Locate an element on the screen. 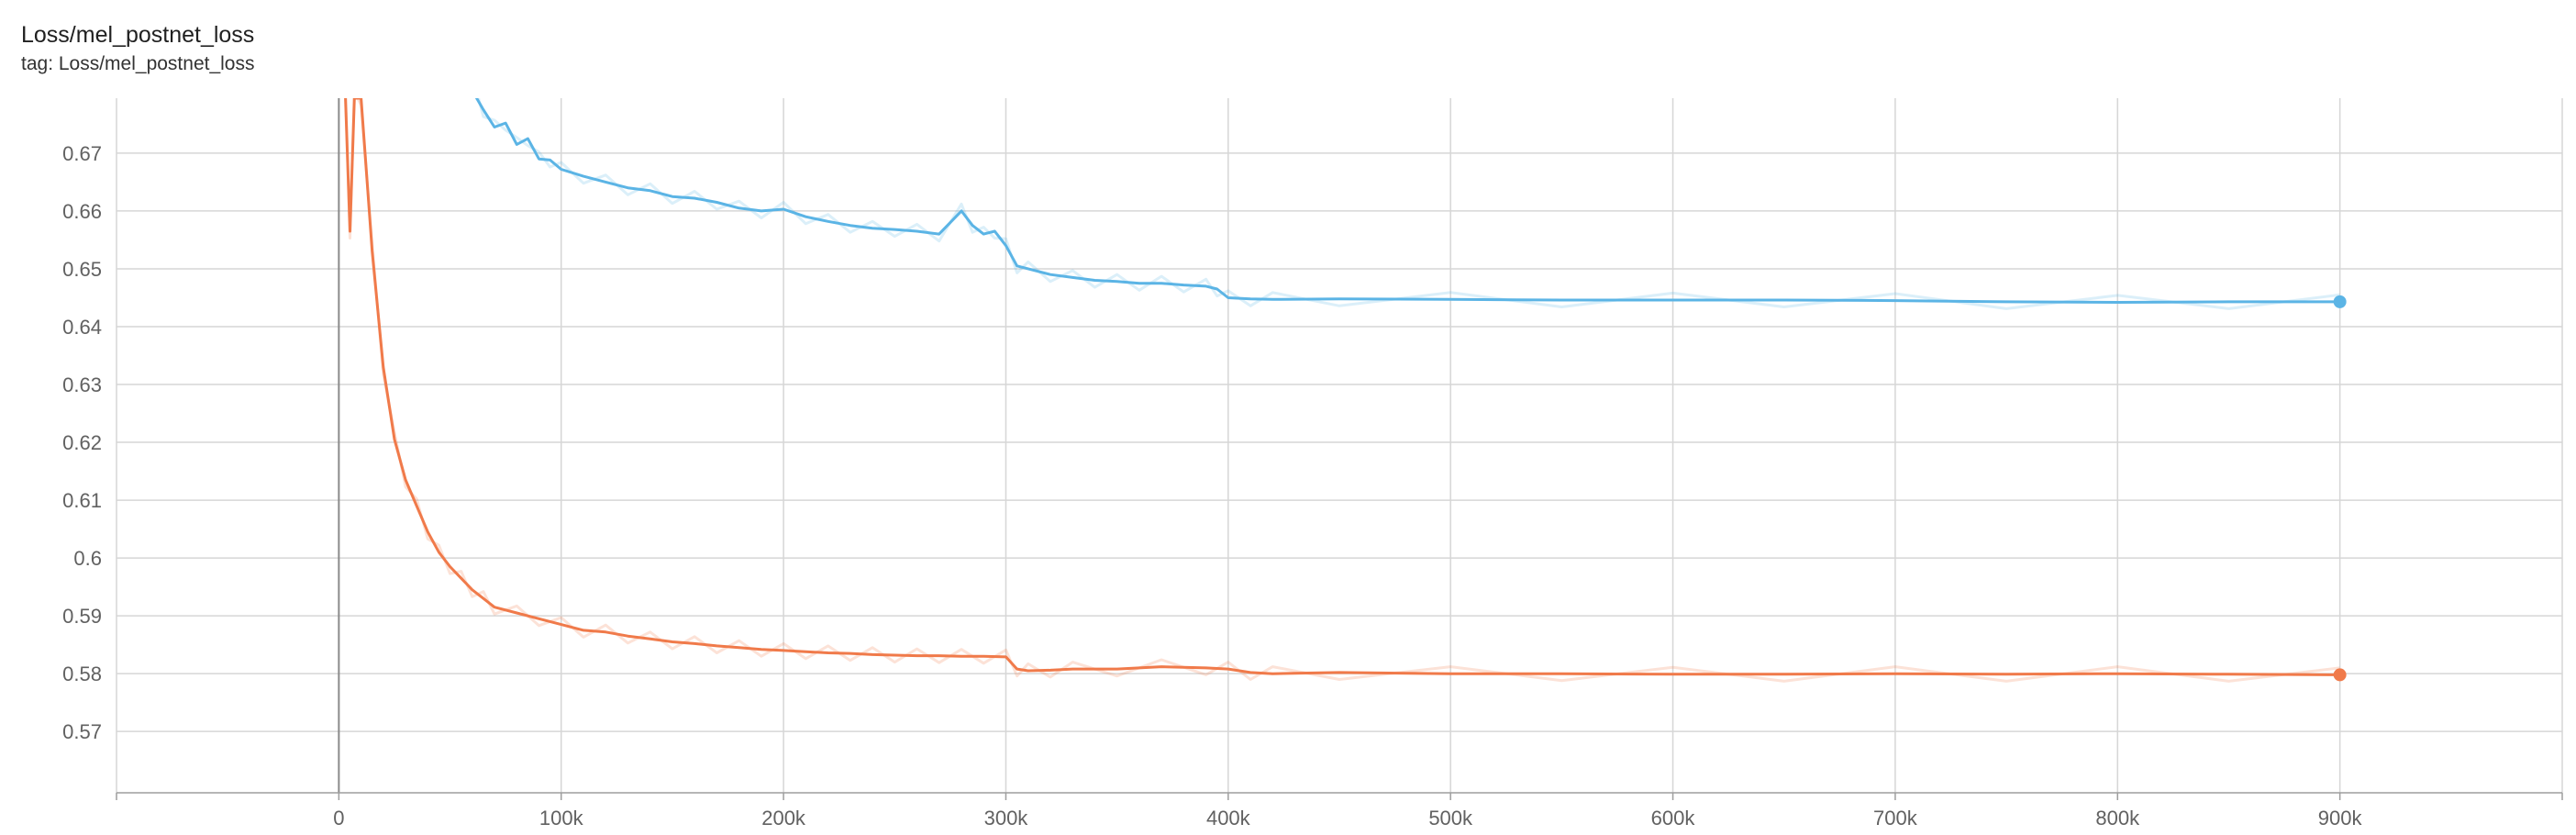 The height and width of the screenshot is (835, 2576). y-tick-label: 0.63 is located at coordinates (82, 384).